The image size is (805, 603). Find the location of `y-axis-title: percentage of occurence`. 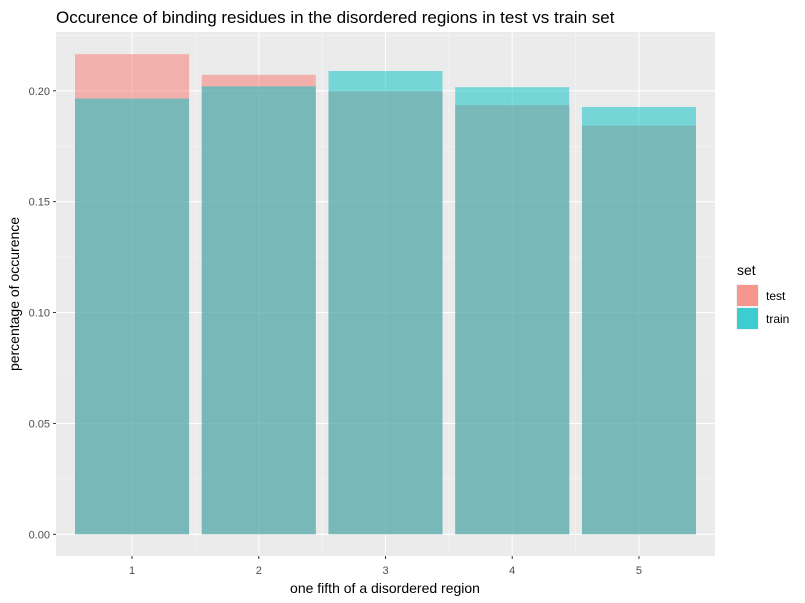

y-axis-title: percentage of occurence is located at coordinates (14, 294).